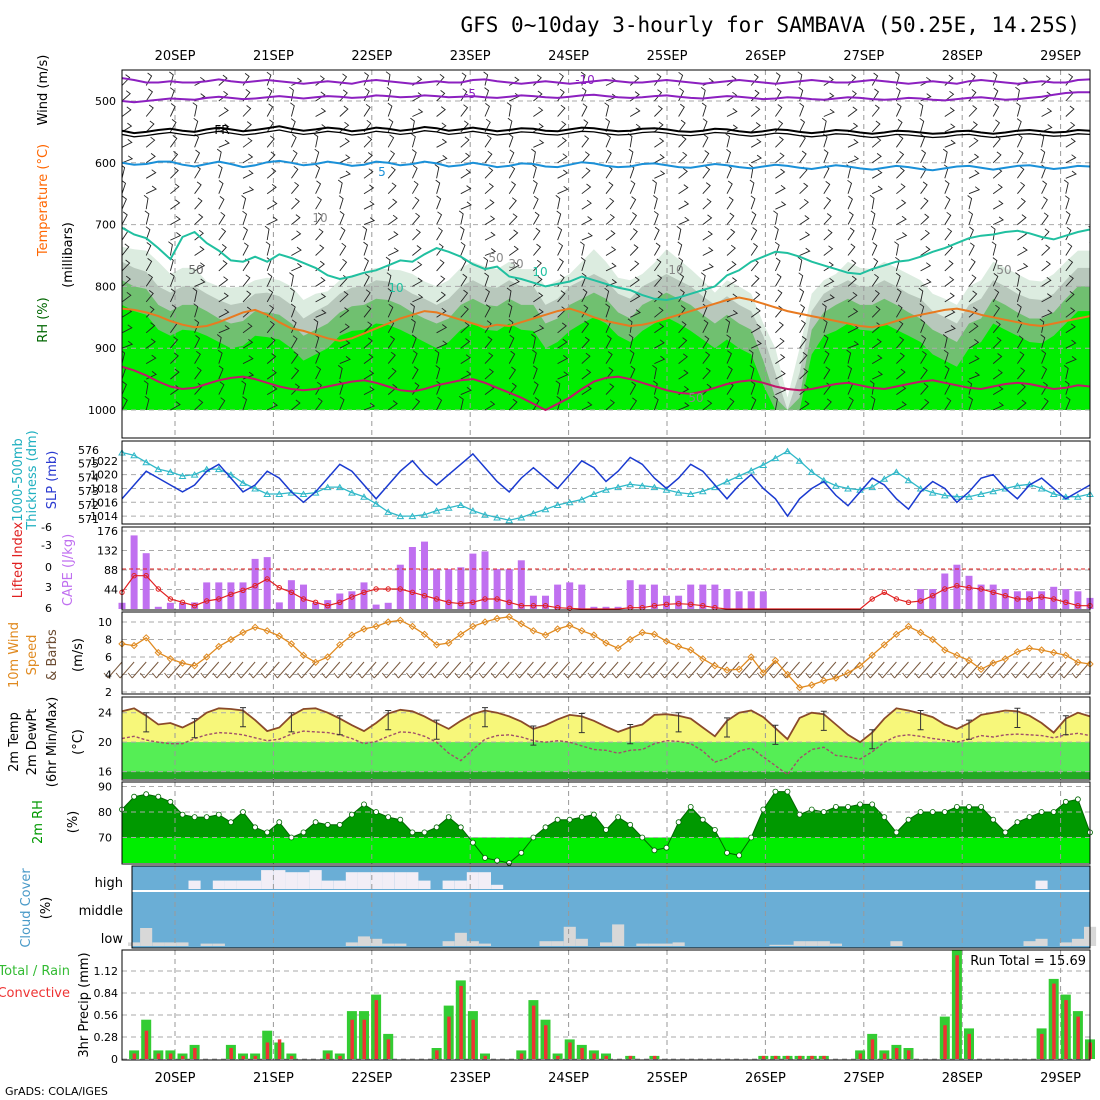 Image resolution: width=1100 pixels, height=1100 pixels. What do you see at coordinates (112, 939) in the screenshot?
I see `cloud-category-label: low` at bounding box center [112, 939].